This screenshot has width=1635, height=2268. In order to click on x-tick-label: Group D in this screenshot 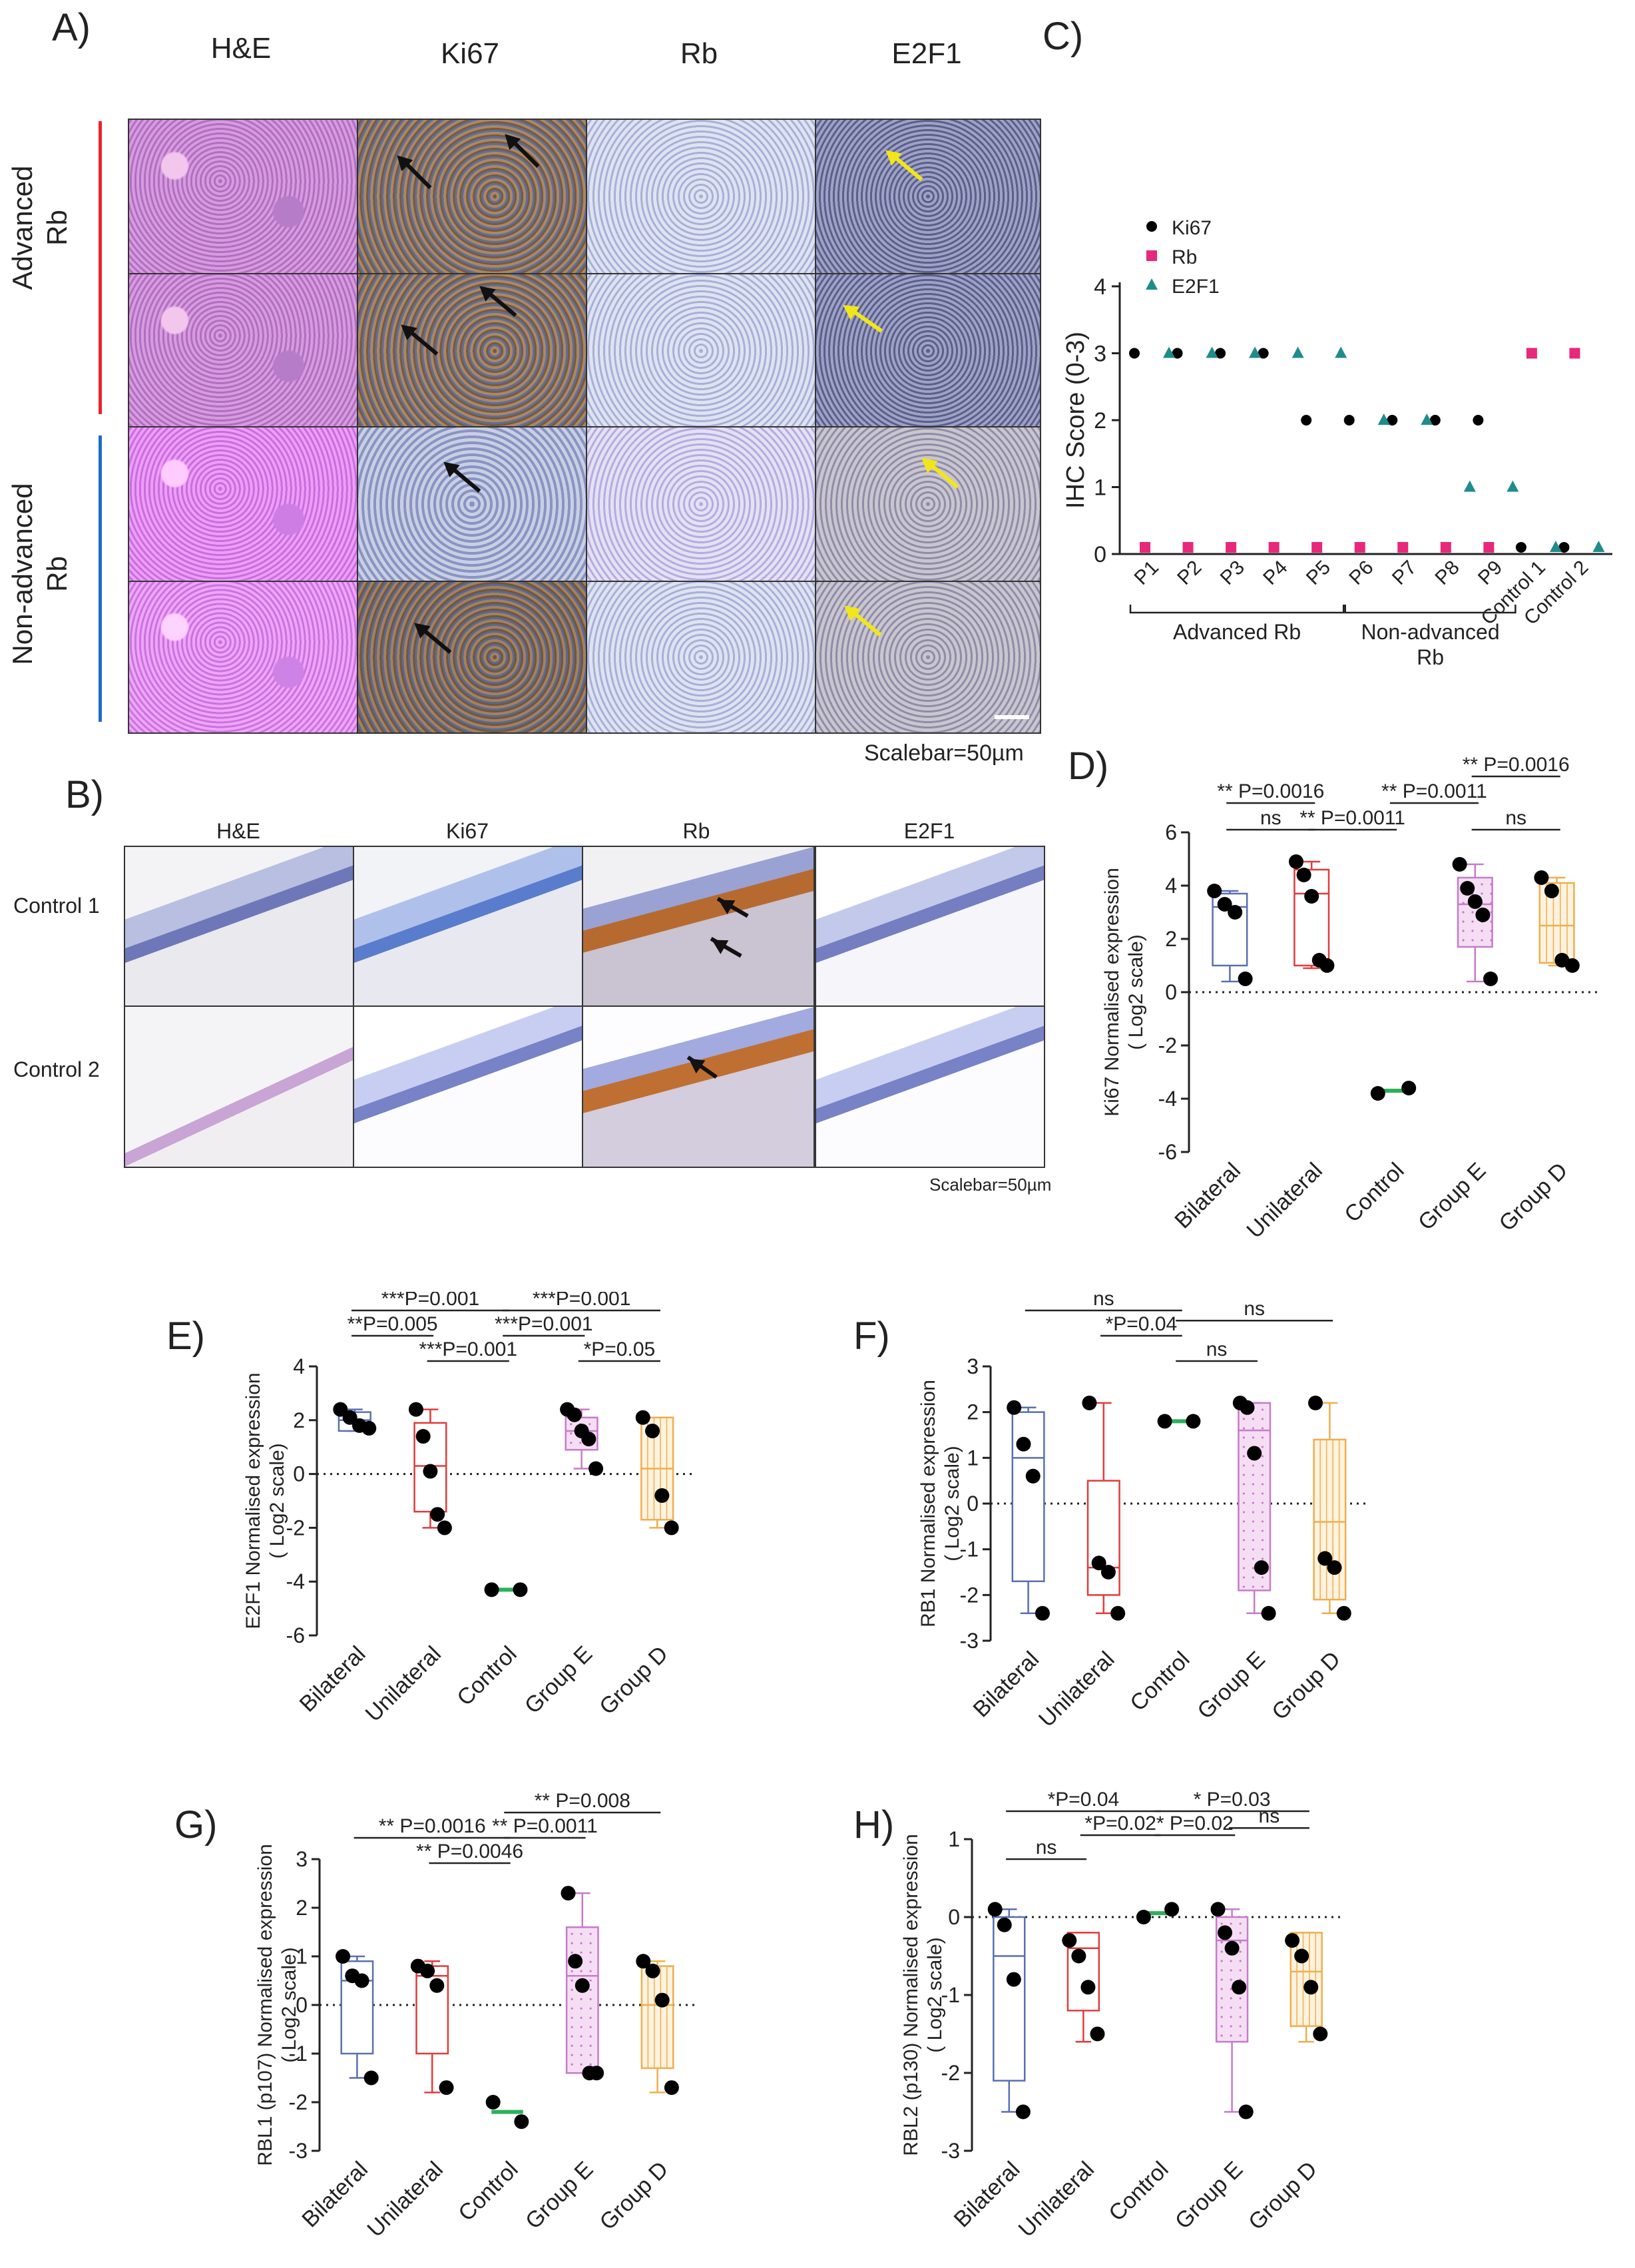, I will do `click(634, 2196)`.